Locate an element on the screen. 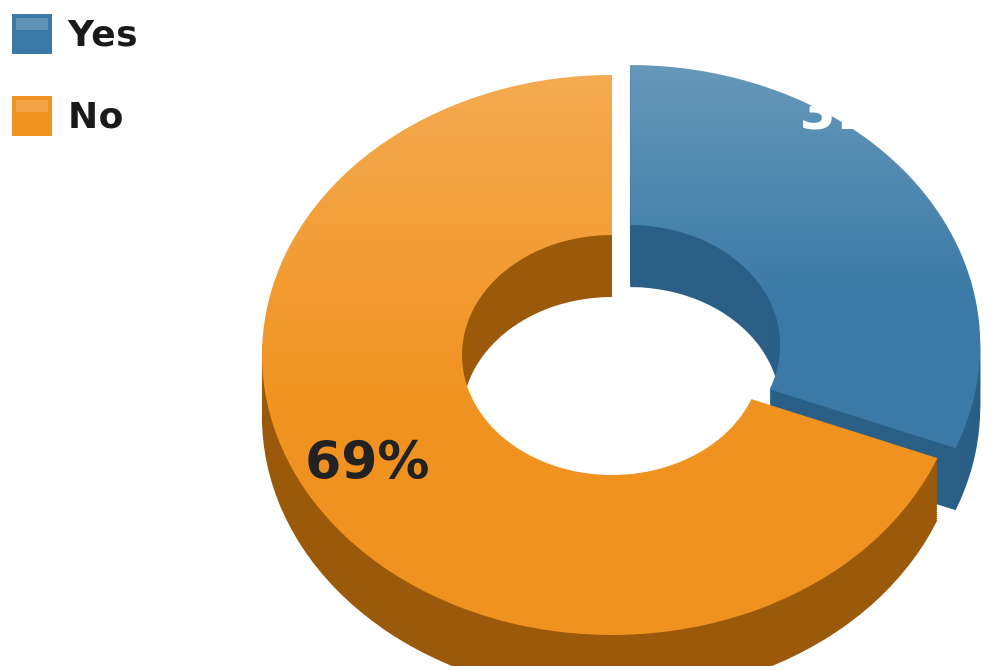  data-label-no: 69% is located at coordinates (367, 461).